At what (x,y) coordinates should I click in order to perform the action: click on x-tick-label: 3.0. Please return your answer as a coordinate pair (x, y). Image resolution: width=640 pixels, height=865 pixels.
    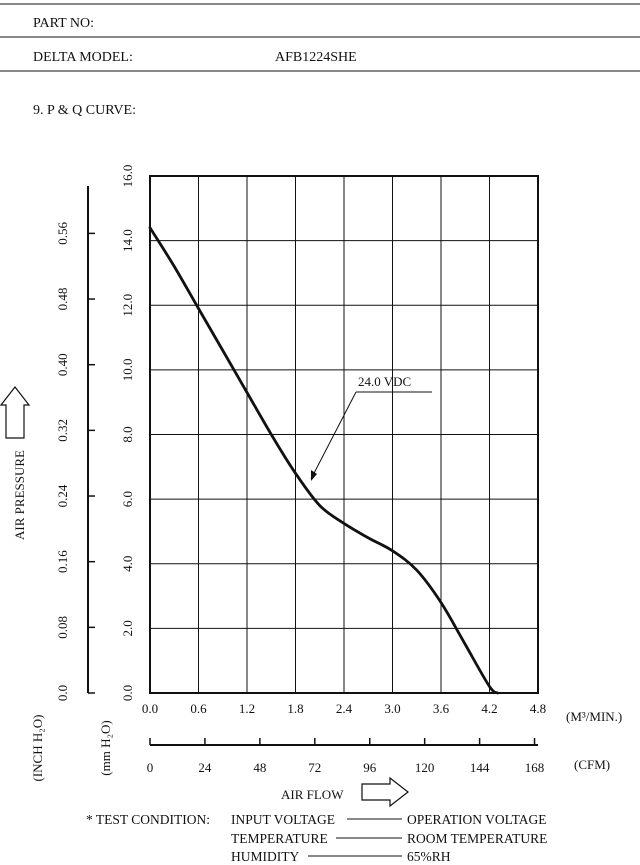
    Looking at the image, I should click on (392, 708).